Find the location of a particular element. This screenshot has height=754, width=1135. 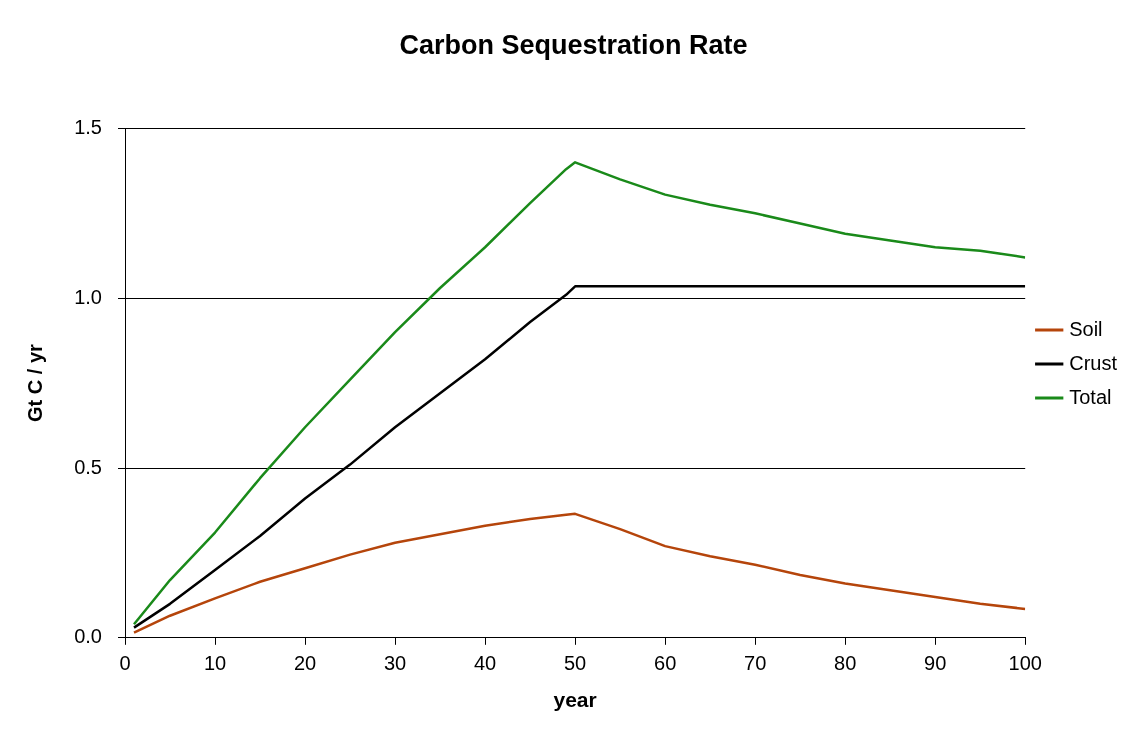

x-tick-label: 100 is located at coordinates (1025, 663).